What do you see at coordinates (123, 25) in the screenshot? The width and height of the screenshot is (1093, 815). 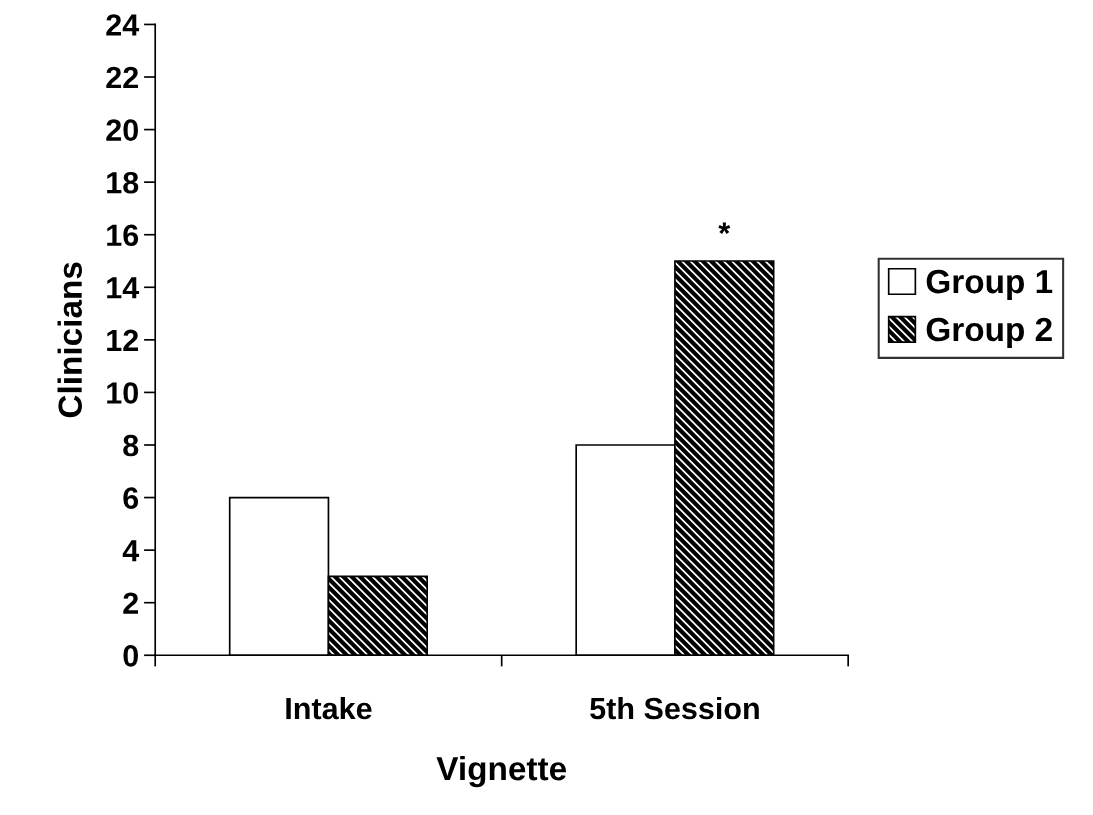 I see `y-tick-label: 24` at bounding box center [123, 25].